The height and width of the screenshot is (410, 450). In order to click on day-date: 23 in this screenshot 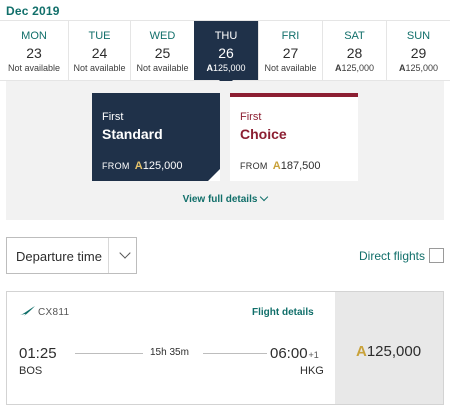, I will do `click(34, 53)`.